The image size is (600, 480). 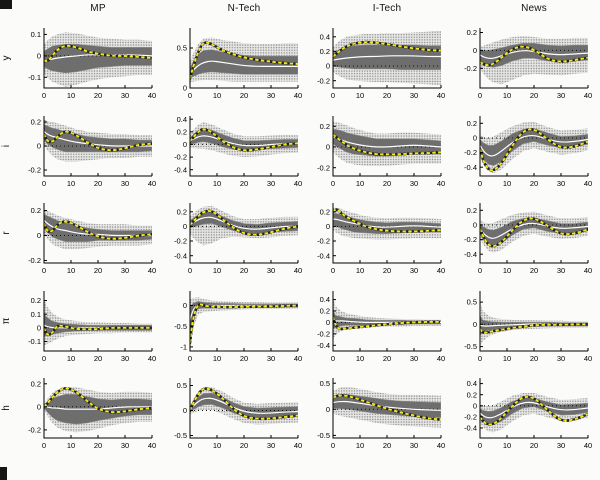 I want to click on subplot-I-Tech-π: 0 10 20 30 40 0.4 0.2 0 -0.2 -0.4, so click(x=381, y=327).